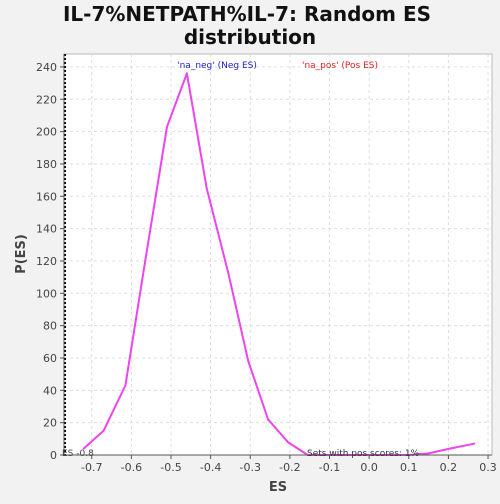 This screenshot has width=500, height=504. I want to click on pos-scores-annotation: Sets with pos scores: 1%, so click(363, 454).